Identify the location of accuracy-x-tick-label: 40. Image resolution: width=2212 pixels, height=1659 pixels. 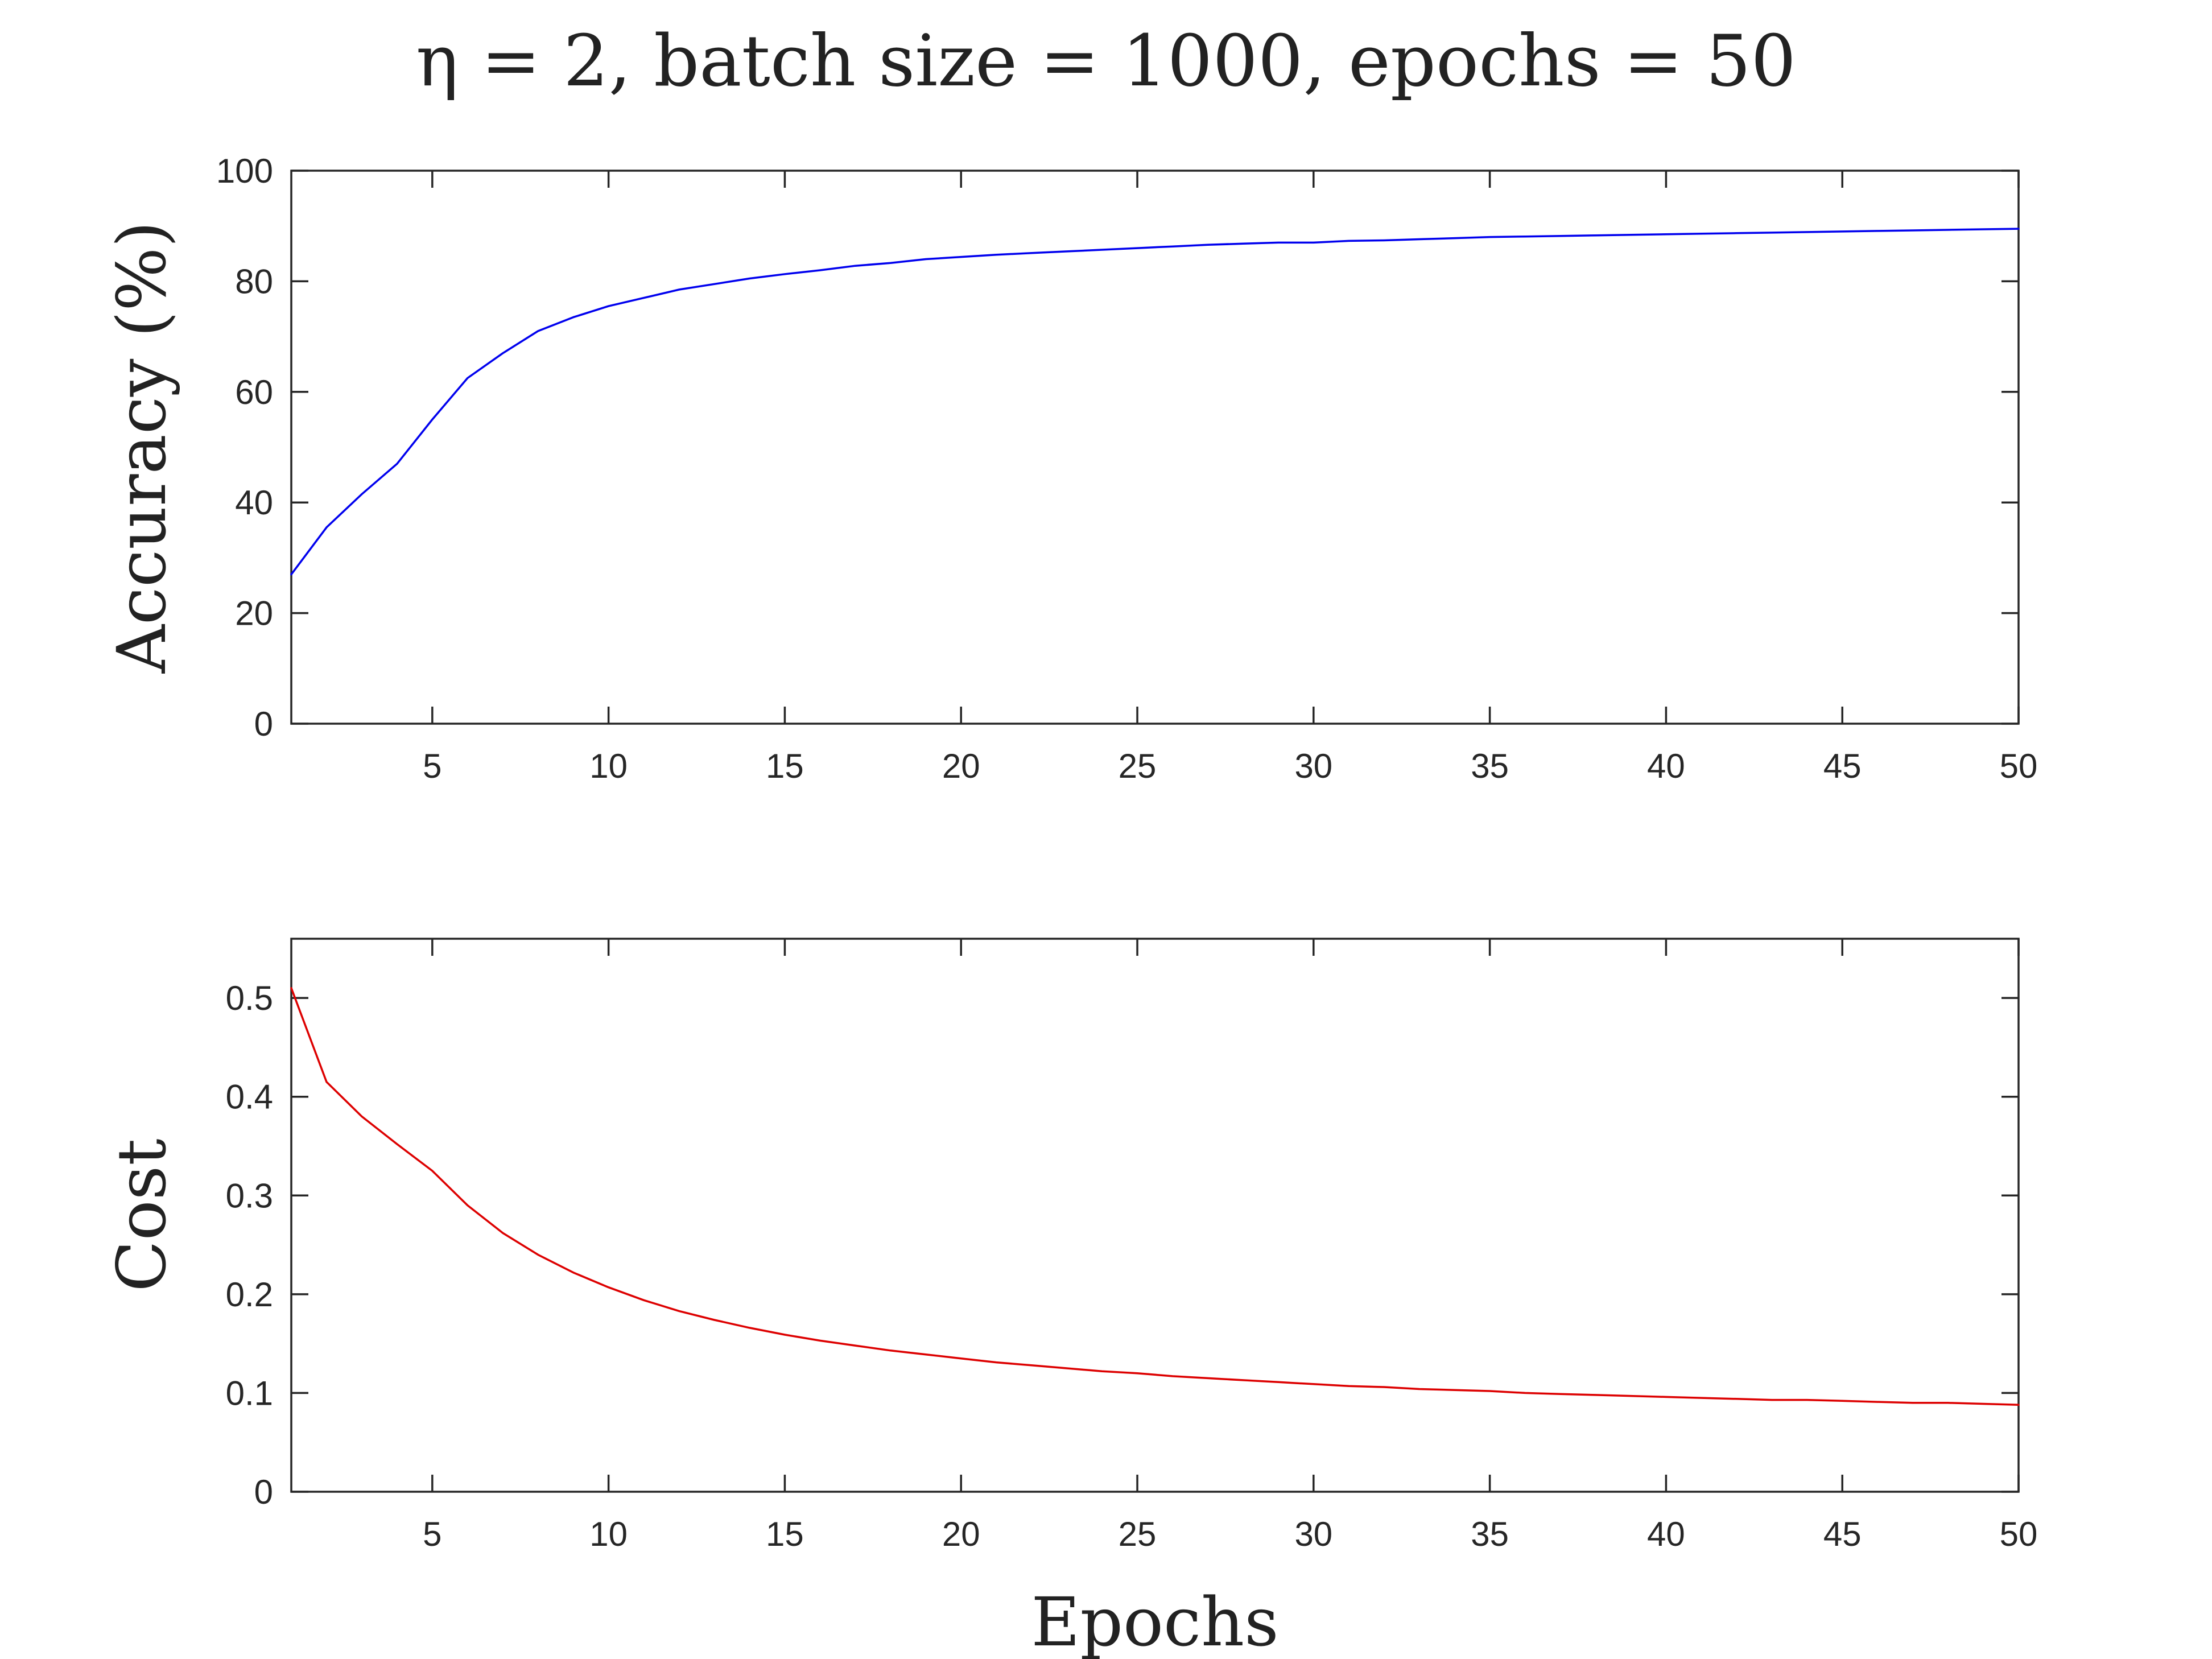
(1666, 766).